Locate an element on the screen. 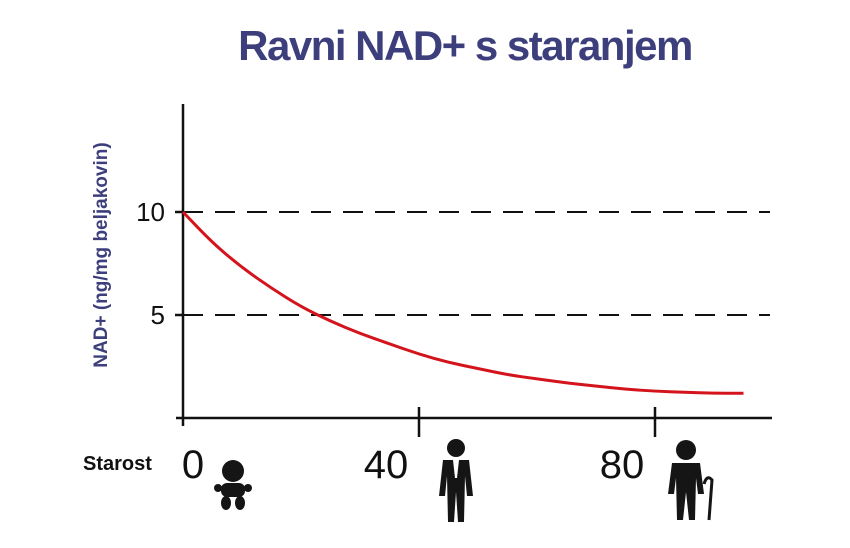 The image size is (850, 548). y-tick-label-5: 5 is located at coordinates (158, 315).